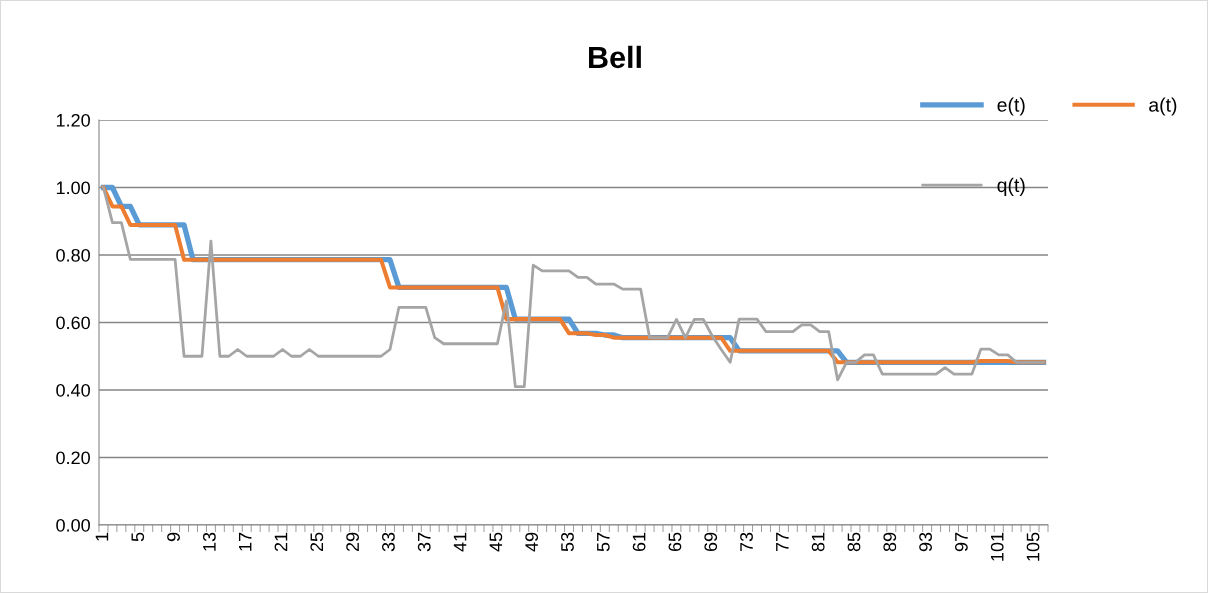 Image resolution: width=1208 pixels, height=593 pixels. Describe the element at coordinates (73, 255) in the screenshot. I see `y-tick-label: 0.80` at that location.